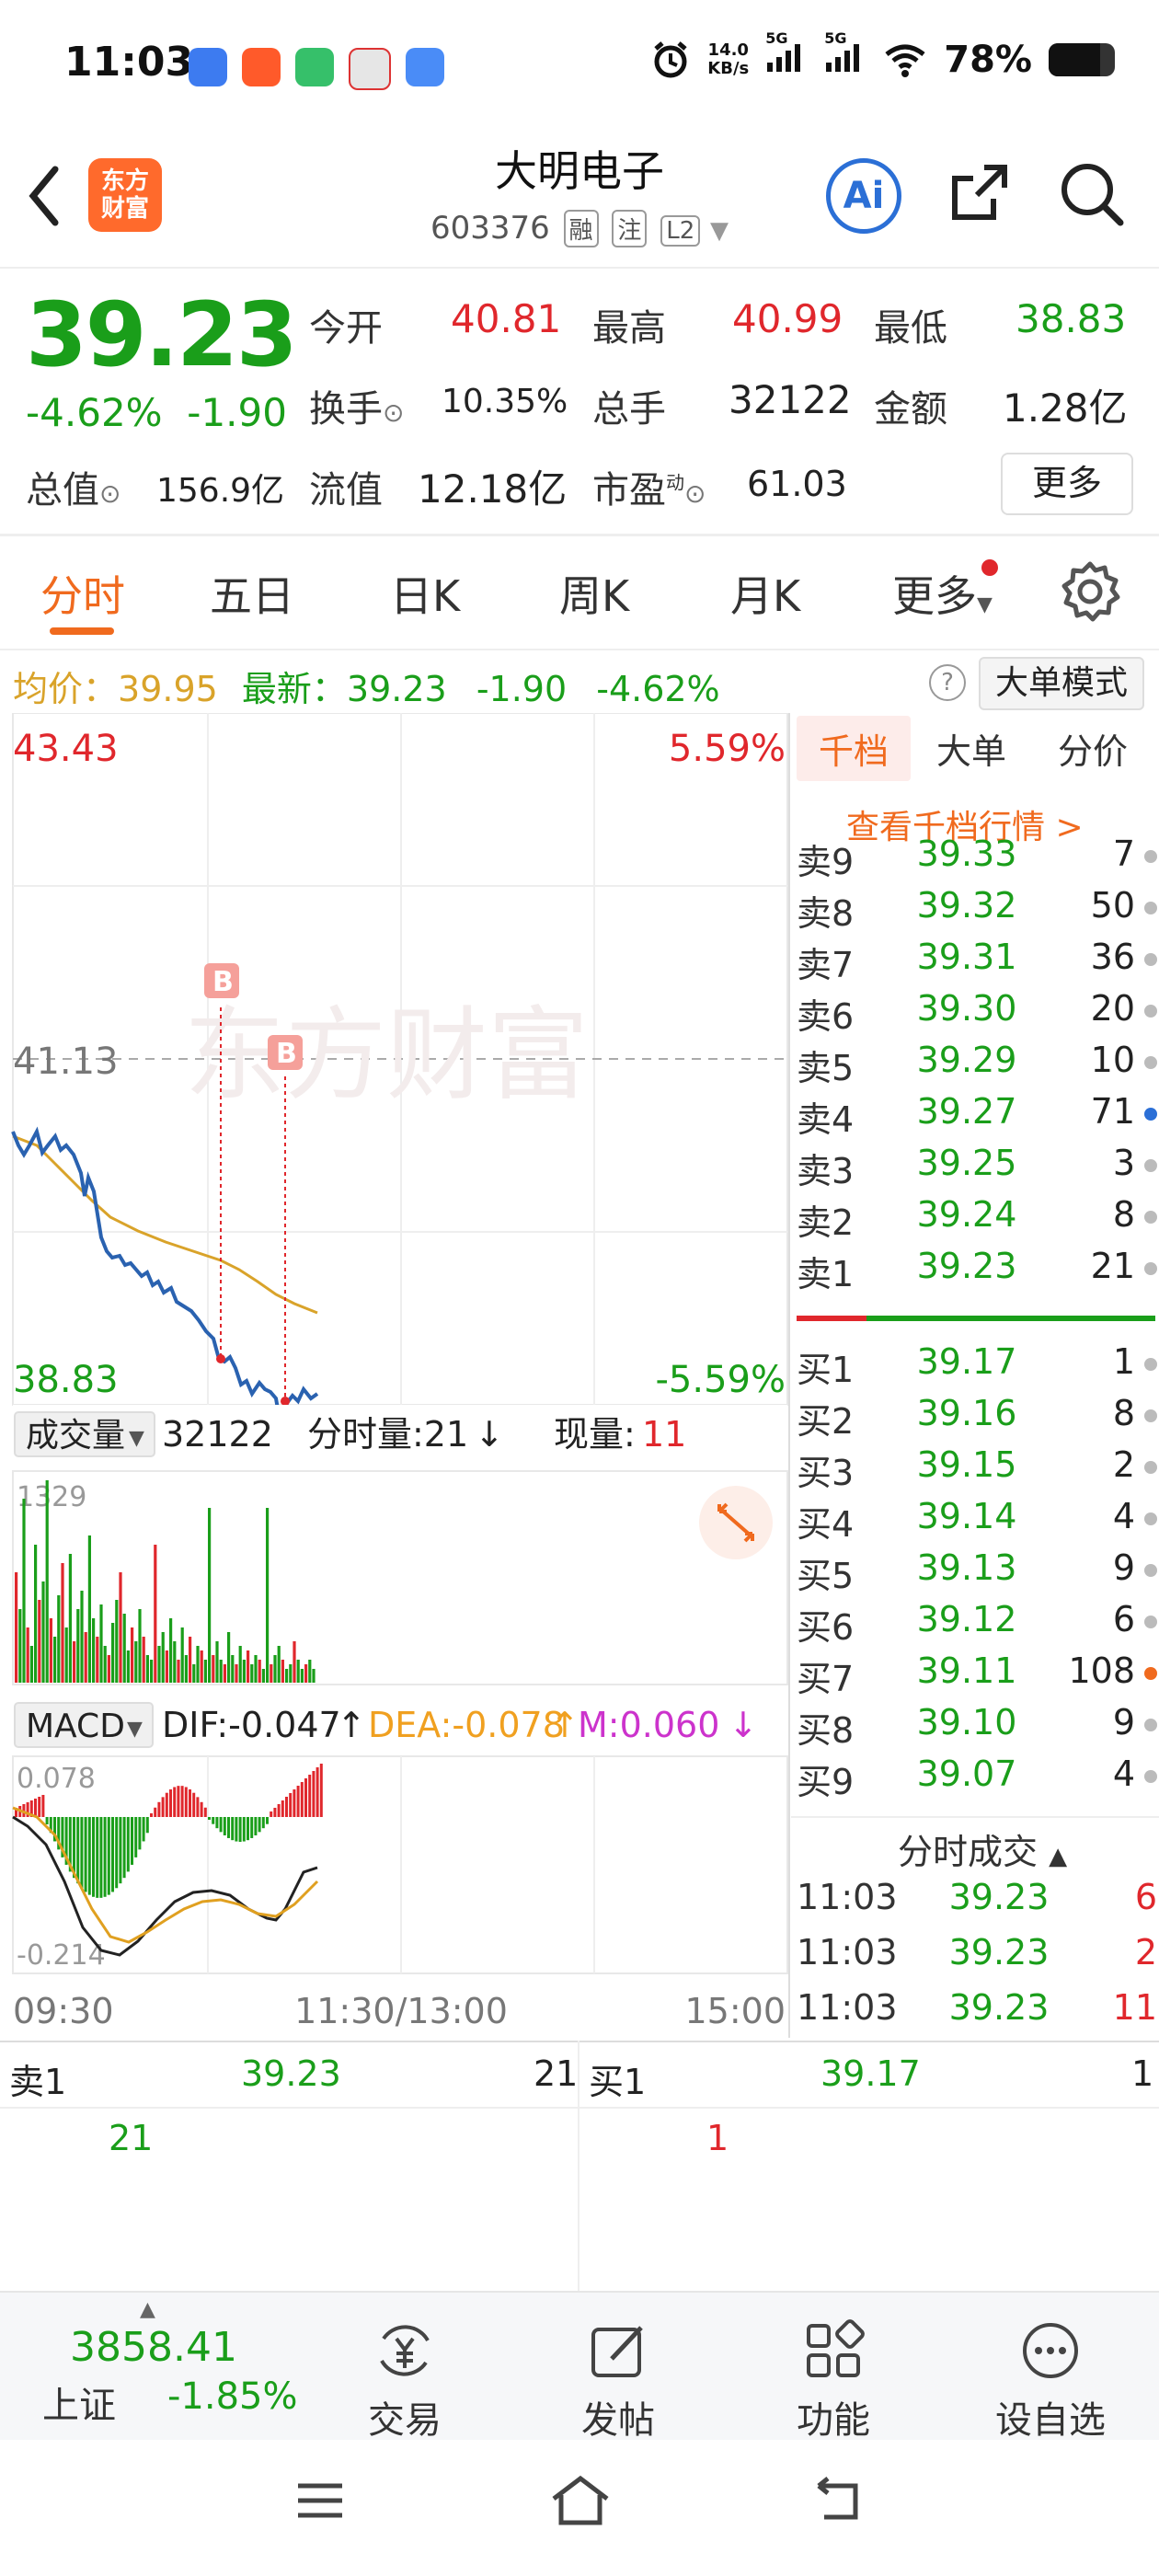 The image size is (1159, 2576). Describe the element at coordinates (978, 859) in the screenshot. I see `order-book-row: 卖9 39.33 7` at that location.